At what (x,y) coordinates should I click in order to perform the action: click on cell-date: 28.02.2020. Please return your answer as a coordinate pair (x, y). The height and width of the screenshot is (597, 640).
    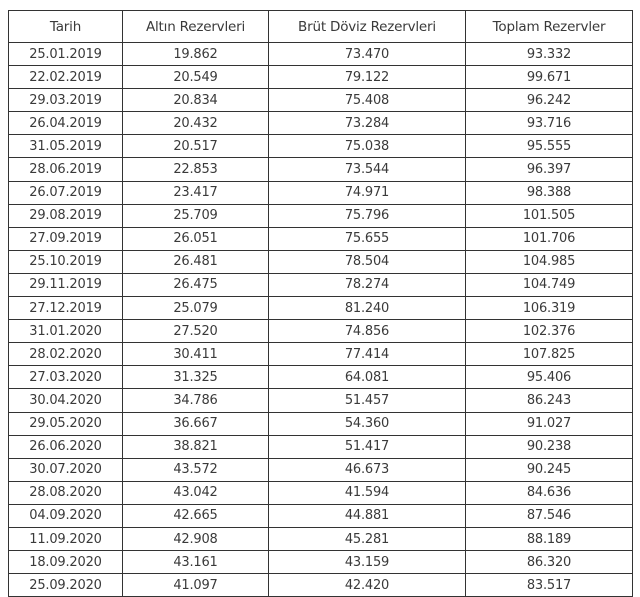
    Looking at the image, I should click on (65, 354).